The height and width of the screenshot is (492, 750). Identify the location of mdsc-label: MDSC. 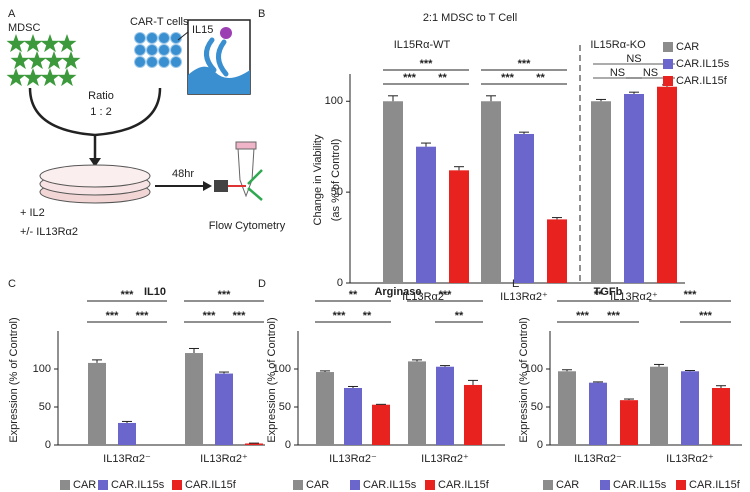
(24, 28).